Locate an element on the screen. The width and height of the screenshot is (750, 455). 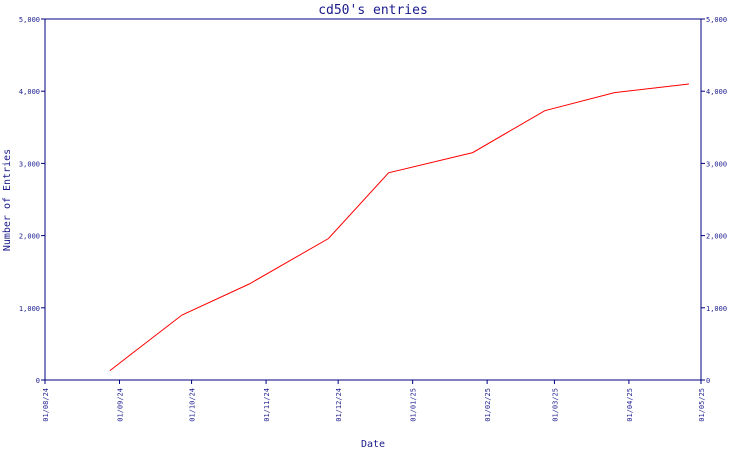
y-tick-label-left: 3,000 is located at coordinates (29, 164).